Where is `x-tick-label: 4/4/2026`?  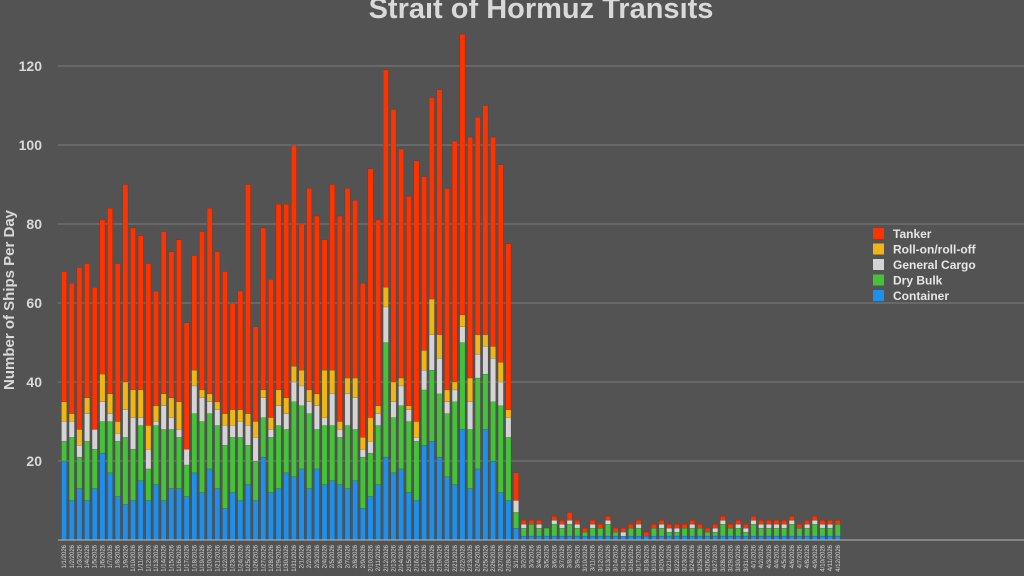
x-tick-label: 4/4/2026 is located at coordinates (777, 556).